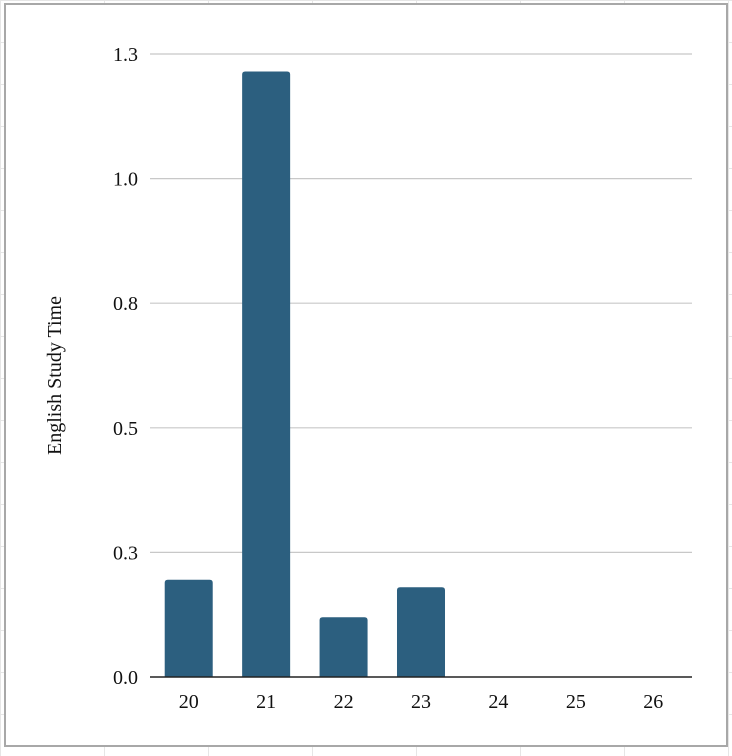 The width and height of the screenshot is (732, 756). I want to click on y-axis-title: English Study Time, so click(55, 375).